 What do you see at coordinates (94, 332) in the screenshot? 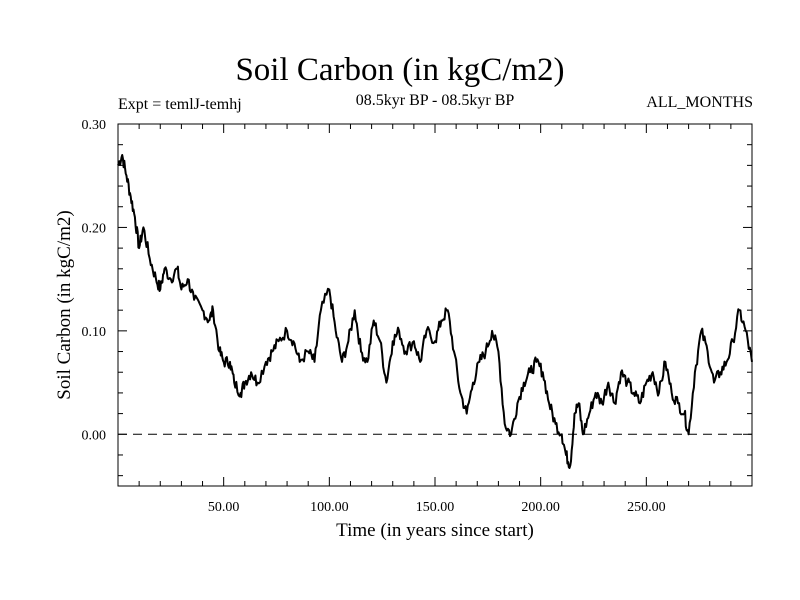
I see `y-tick-label: 0.10` at bounding box center [94, 332].